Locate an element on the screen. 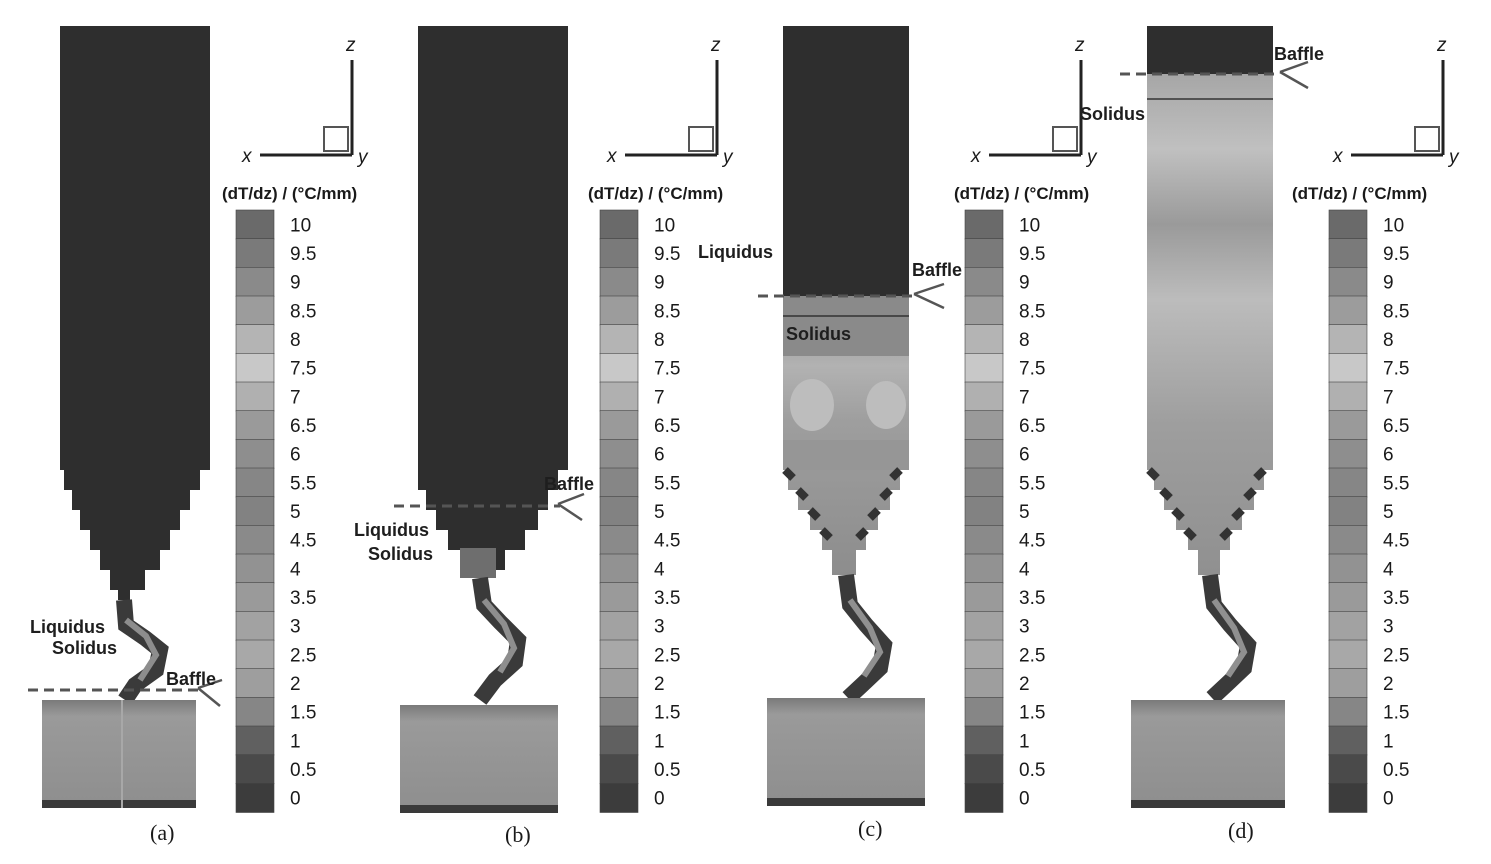 This screenshot has height=864, width=1491. colorbar-tick-label: 3.5 is located at coordinates (667, 598).